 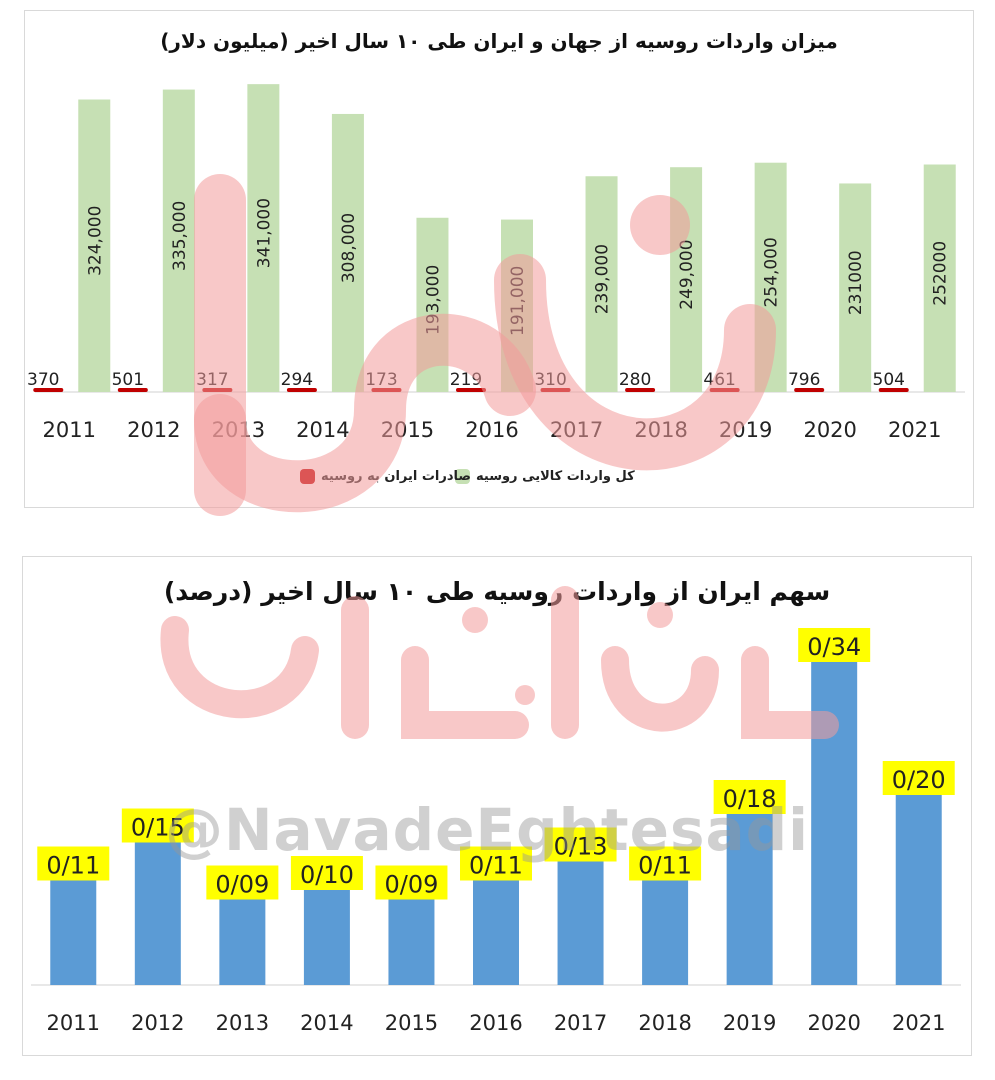 What do you see at coordinates (307, 476) in the screenshot?
I see `legend-swatch-iran-exports` at bounding box center [307, 476].